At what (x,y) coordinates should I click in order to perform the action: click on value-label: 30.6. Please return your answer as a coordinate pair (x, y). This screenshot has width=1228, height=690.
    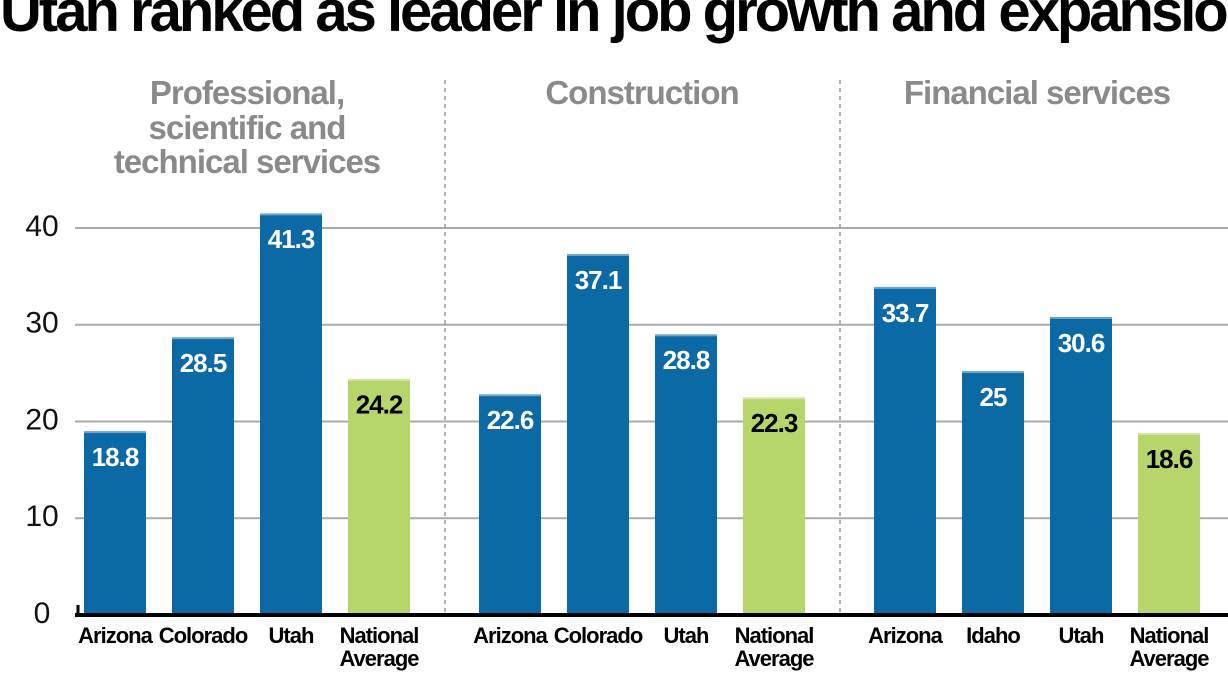
    Looking at the image, I should click on (1081, 343).